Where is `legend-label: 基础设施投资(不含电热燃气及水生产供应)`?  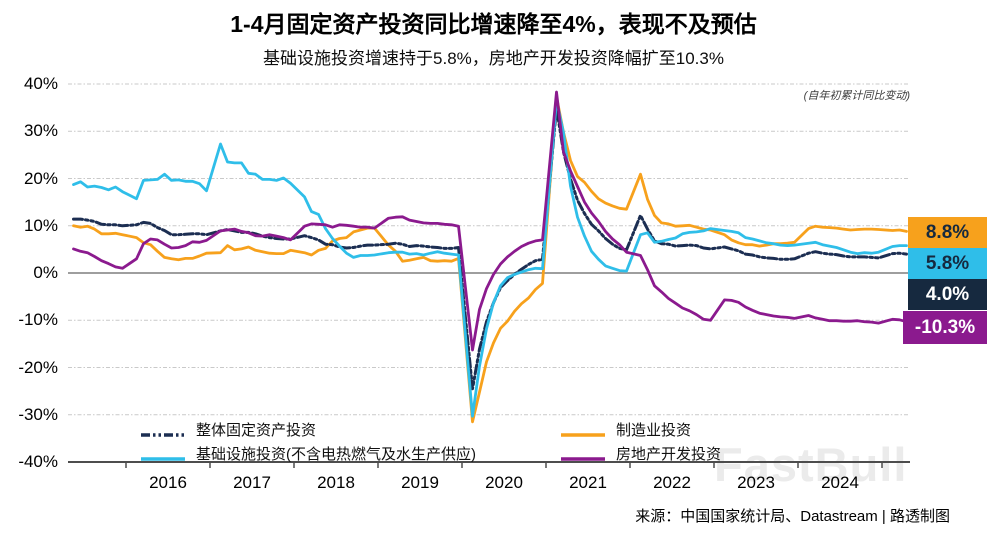
legend-label: 基础设施投资(不含电热燃气及水生产供应) is located at coordinates (336, 454).